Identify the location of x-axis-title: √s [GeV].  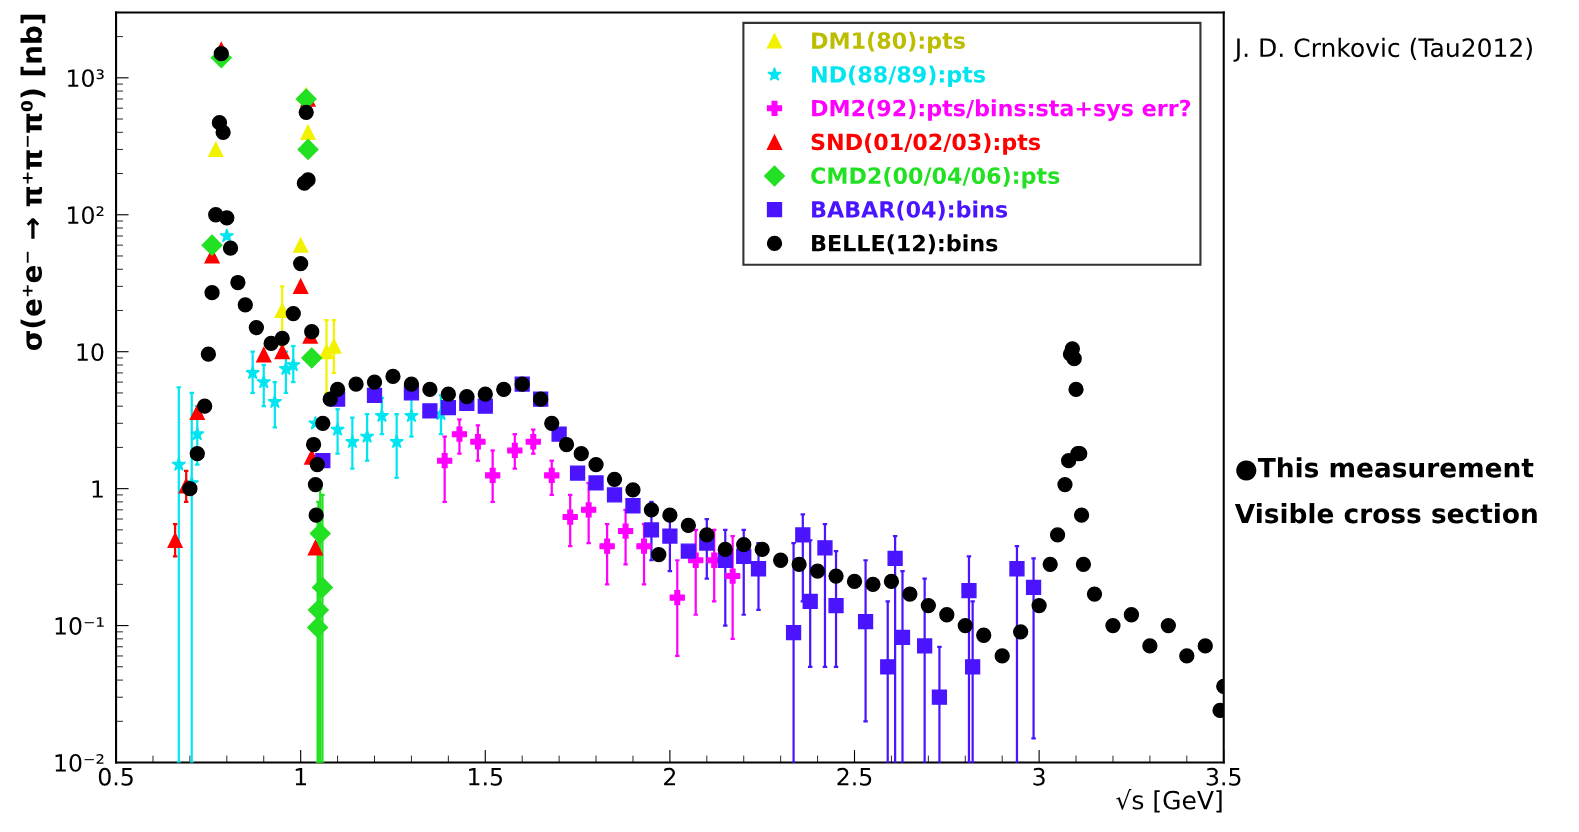
(1169, 800).